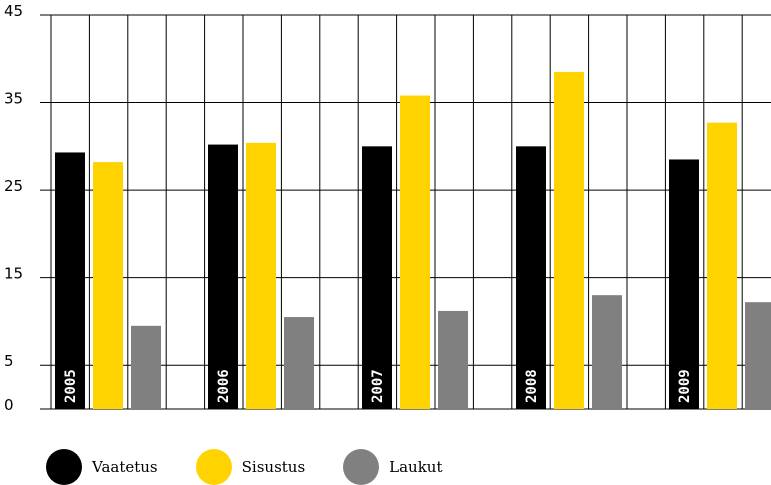 Image resolution: width=771 pixels, height=485 pixels. Describe the element at coordinates (273, 467) in the screenshot. I see `legend-label: Sisustus` at that location.